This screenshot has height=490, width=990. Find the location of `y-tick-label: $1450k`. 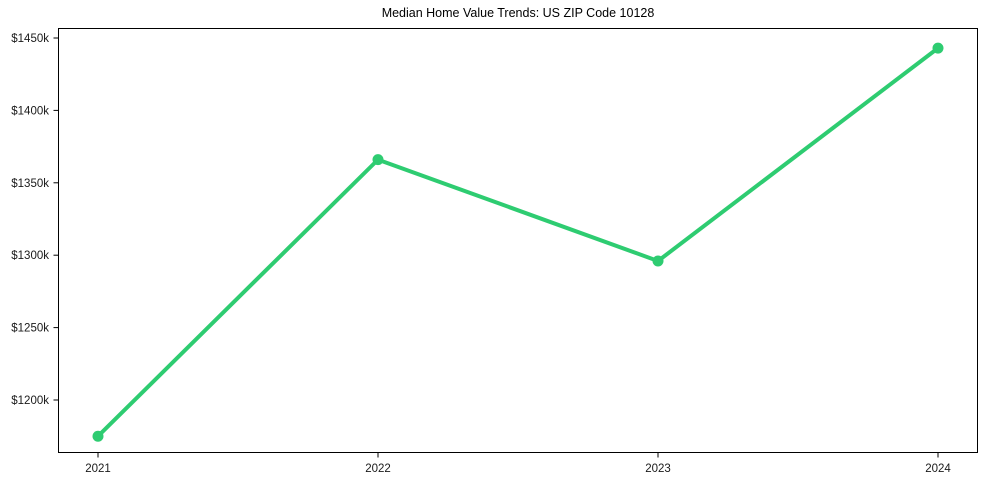

y-tick-label: $1450k is located at coordinates (30, 39).